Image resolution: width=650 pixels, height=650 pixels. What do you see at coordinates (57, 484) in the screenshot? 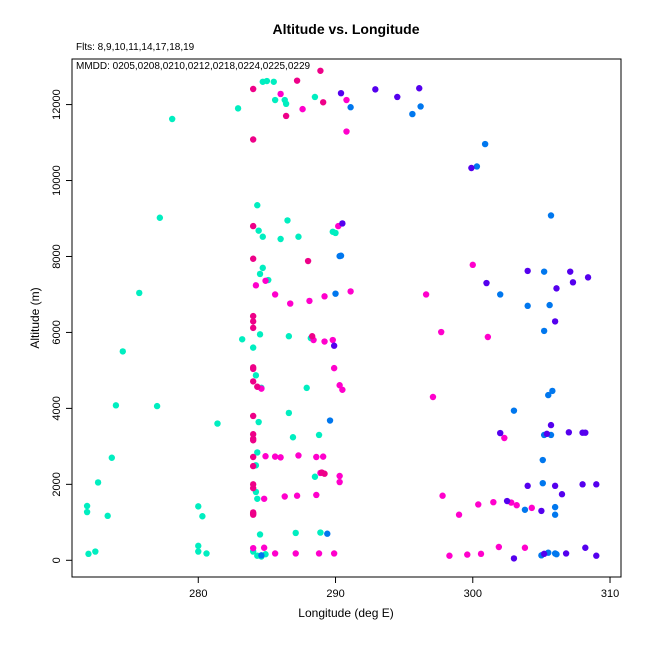
I see `y-tick-label: 2000` at bounding box center [57, 484].